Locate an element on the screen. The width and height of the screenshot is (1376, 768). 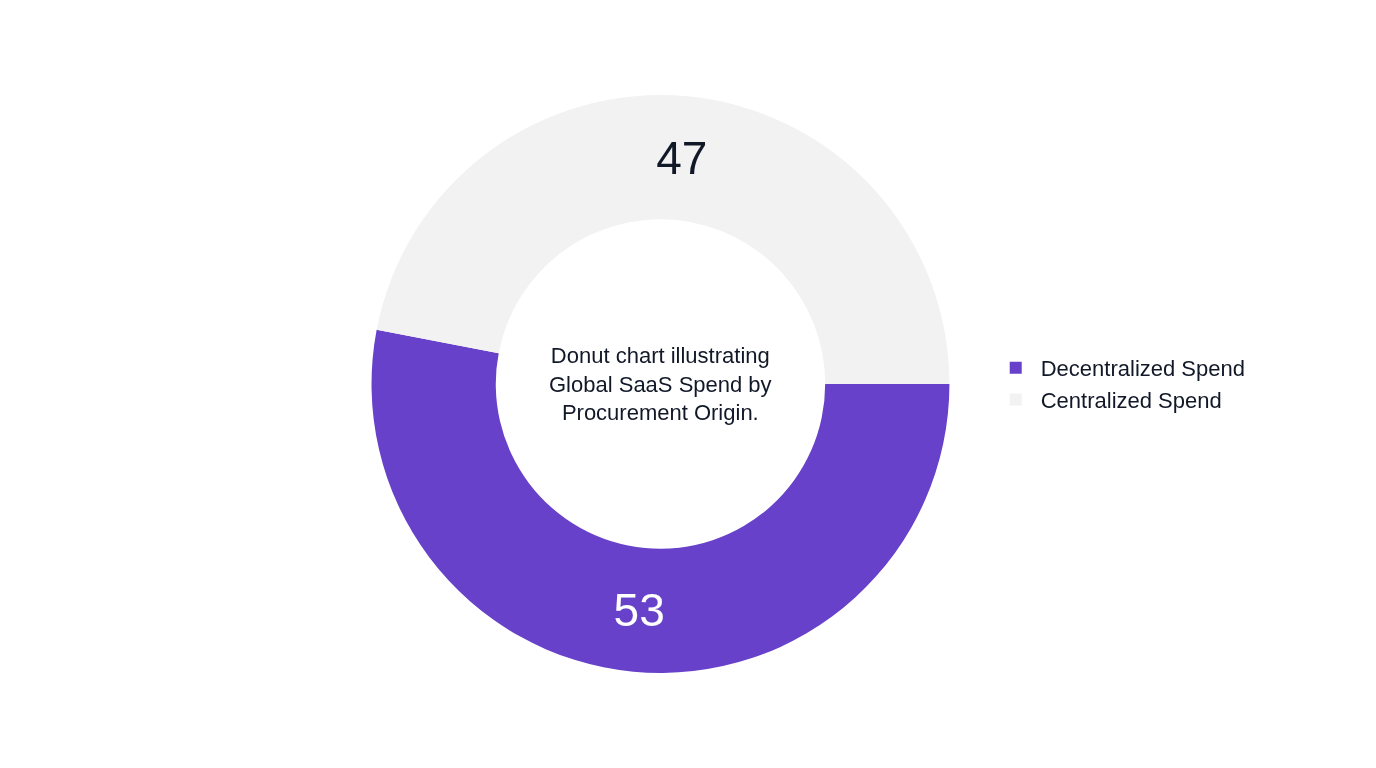
text: Donut chart illustrating Global SaaS Spend by Procurement Origin. is located at coordinates (660, 384).